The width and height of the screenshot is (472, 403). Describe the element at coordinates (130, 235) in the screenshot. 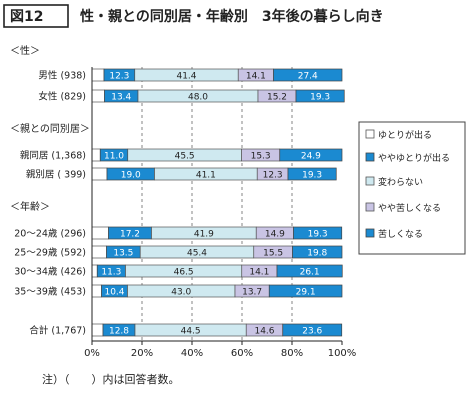

I see `data-label: 17.2` at that location.